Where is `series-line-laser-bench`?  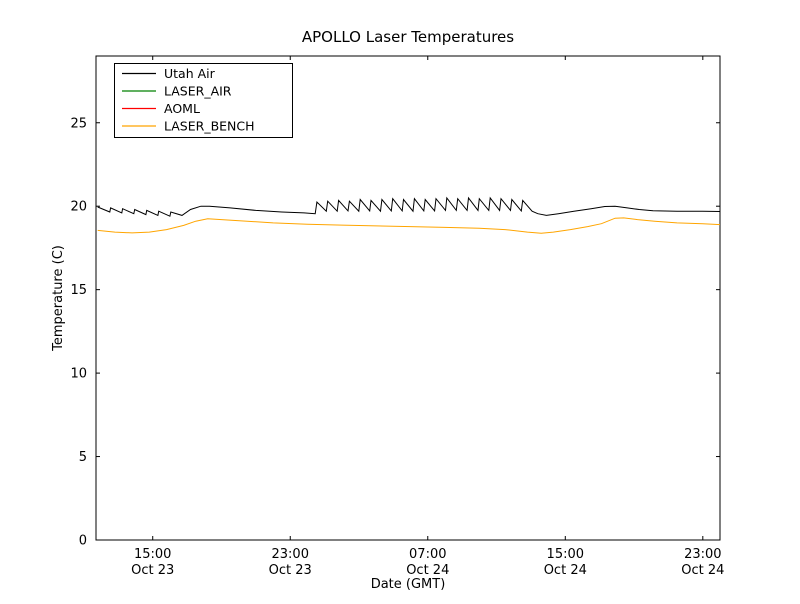 series-line-laser-bench is located at coordinates (409, 225).